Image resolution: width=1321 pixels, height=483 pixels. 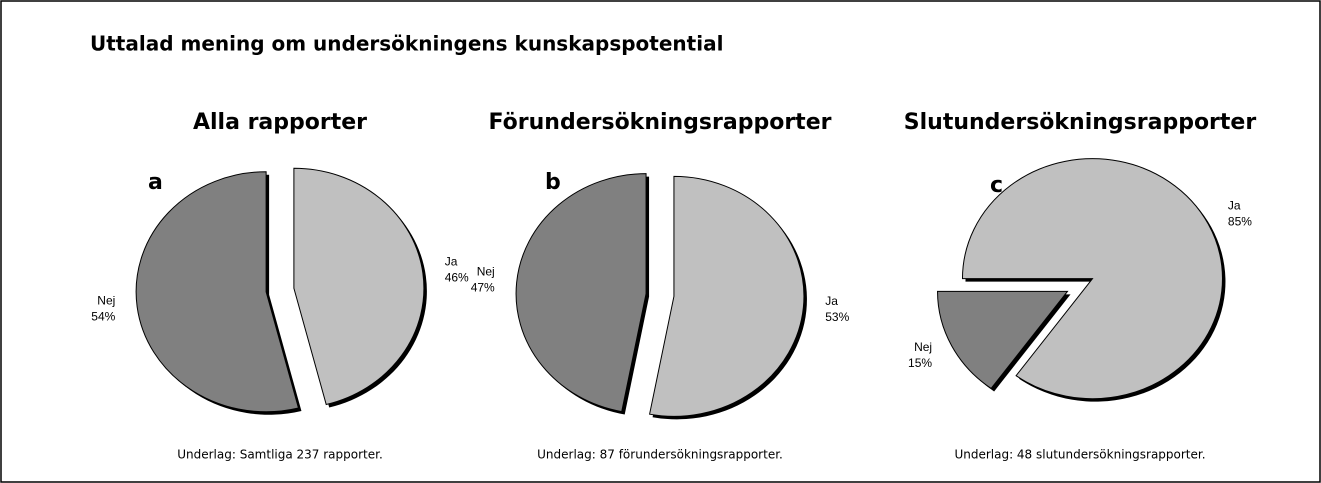 What do you see at coordinates (1080, 122) in the screenshot?
I see `pie-title: Slutundersökningsrapporter` at bounding box center [1080, 122].